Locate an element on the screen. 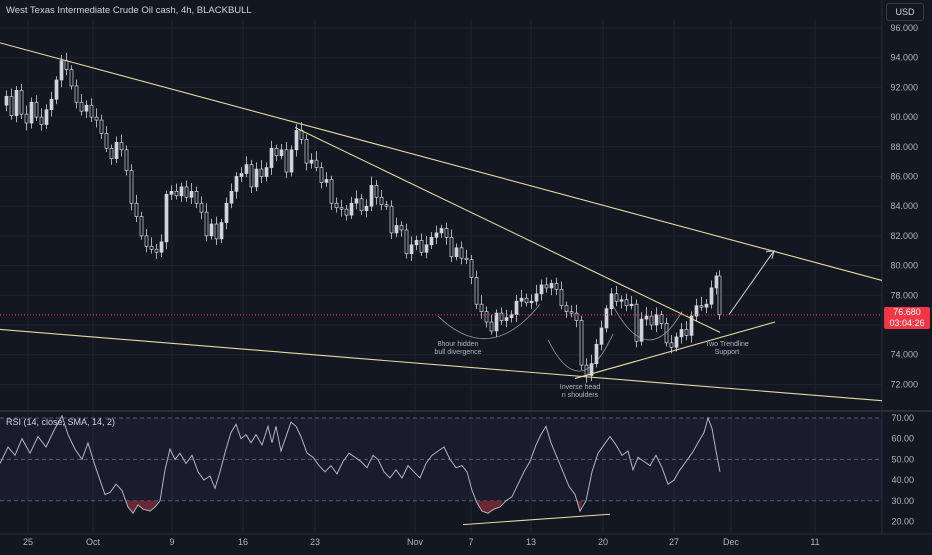 The height and width of the screenshot is (555, 932). annotation-text: n shoulders is located at coordinates (580, 395).